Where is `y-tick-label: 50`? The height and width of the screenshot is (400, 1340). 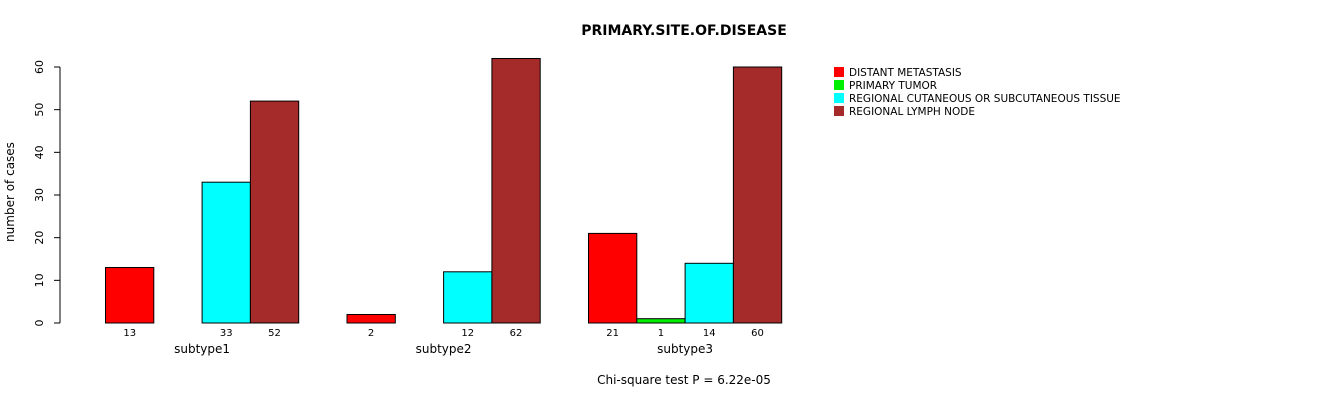
y-tick-label: 50 is located at coordinates (39, 110).